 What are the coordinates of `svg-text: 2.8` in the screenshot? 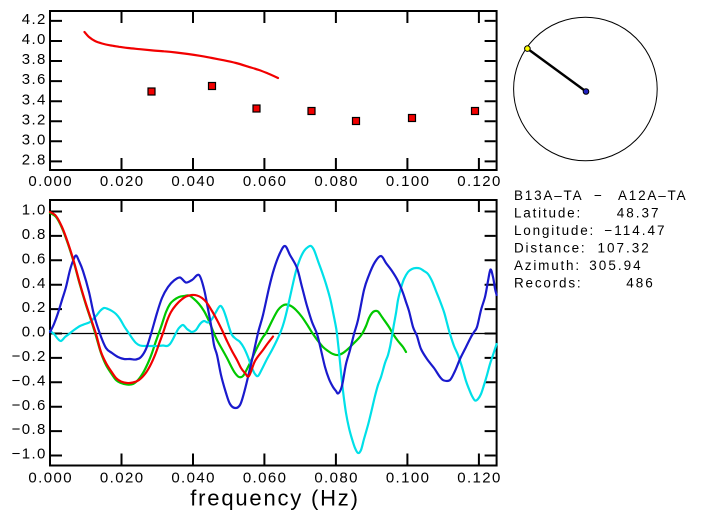 It's located at (34, 160).